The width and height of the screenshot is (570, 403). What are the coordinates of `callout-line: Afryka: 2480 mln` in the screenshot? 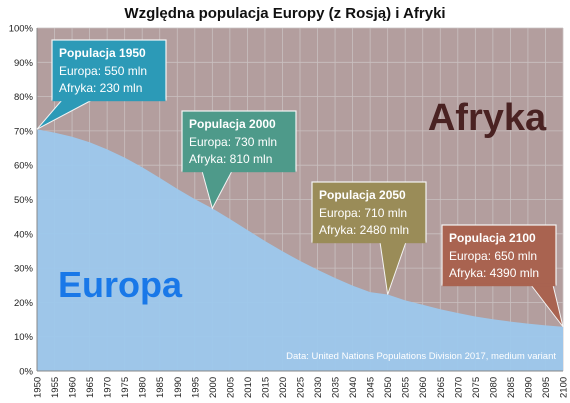 It's located at (364, 230).